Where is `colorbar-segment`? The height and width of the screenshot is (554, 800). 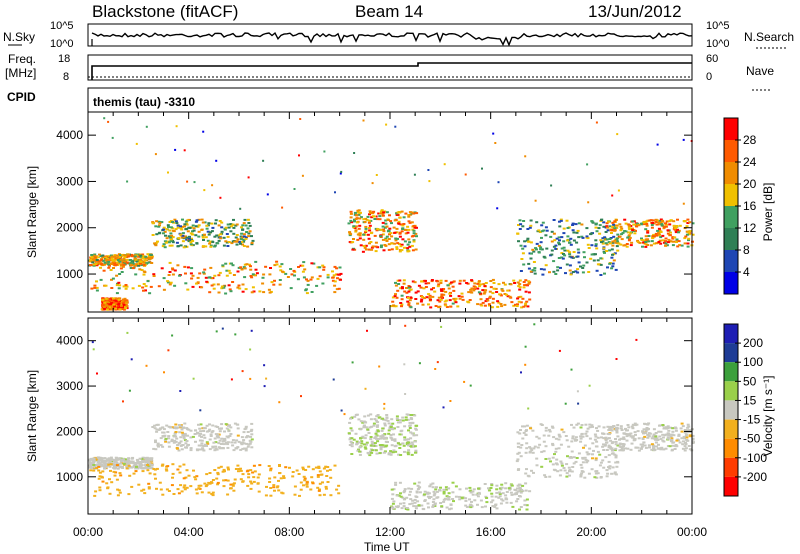
colorbar-segment is located at coordinates (731, 467).